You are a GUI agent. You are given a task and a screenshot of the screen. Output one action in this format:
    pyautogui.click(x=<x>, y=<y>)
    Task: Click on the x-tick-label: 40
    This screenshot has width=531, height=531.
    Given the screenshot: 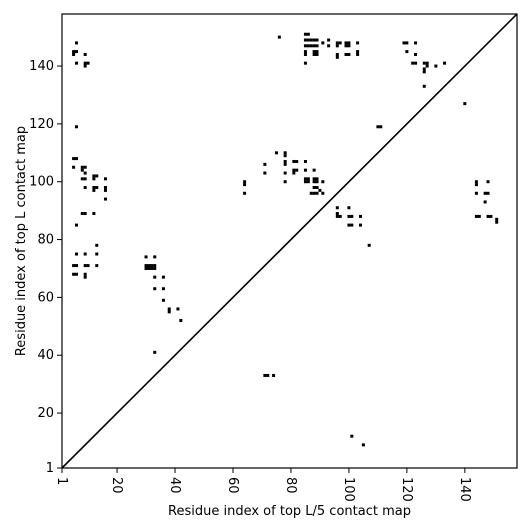 What is the action you would take?
    pyautogui.click(x=174, y=485)
    